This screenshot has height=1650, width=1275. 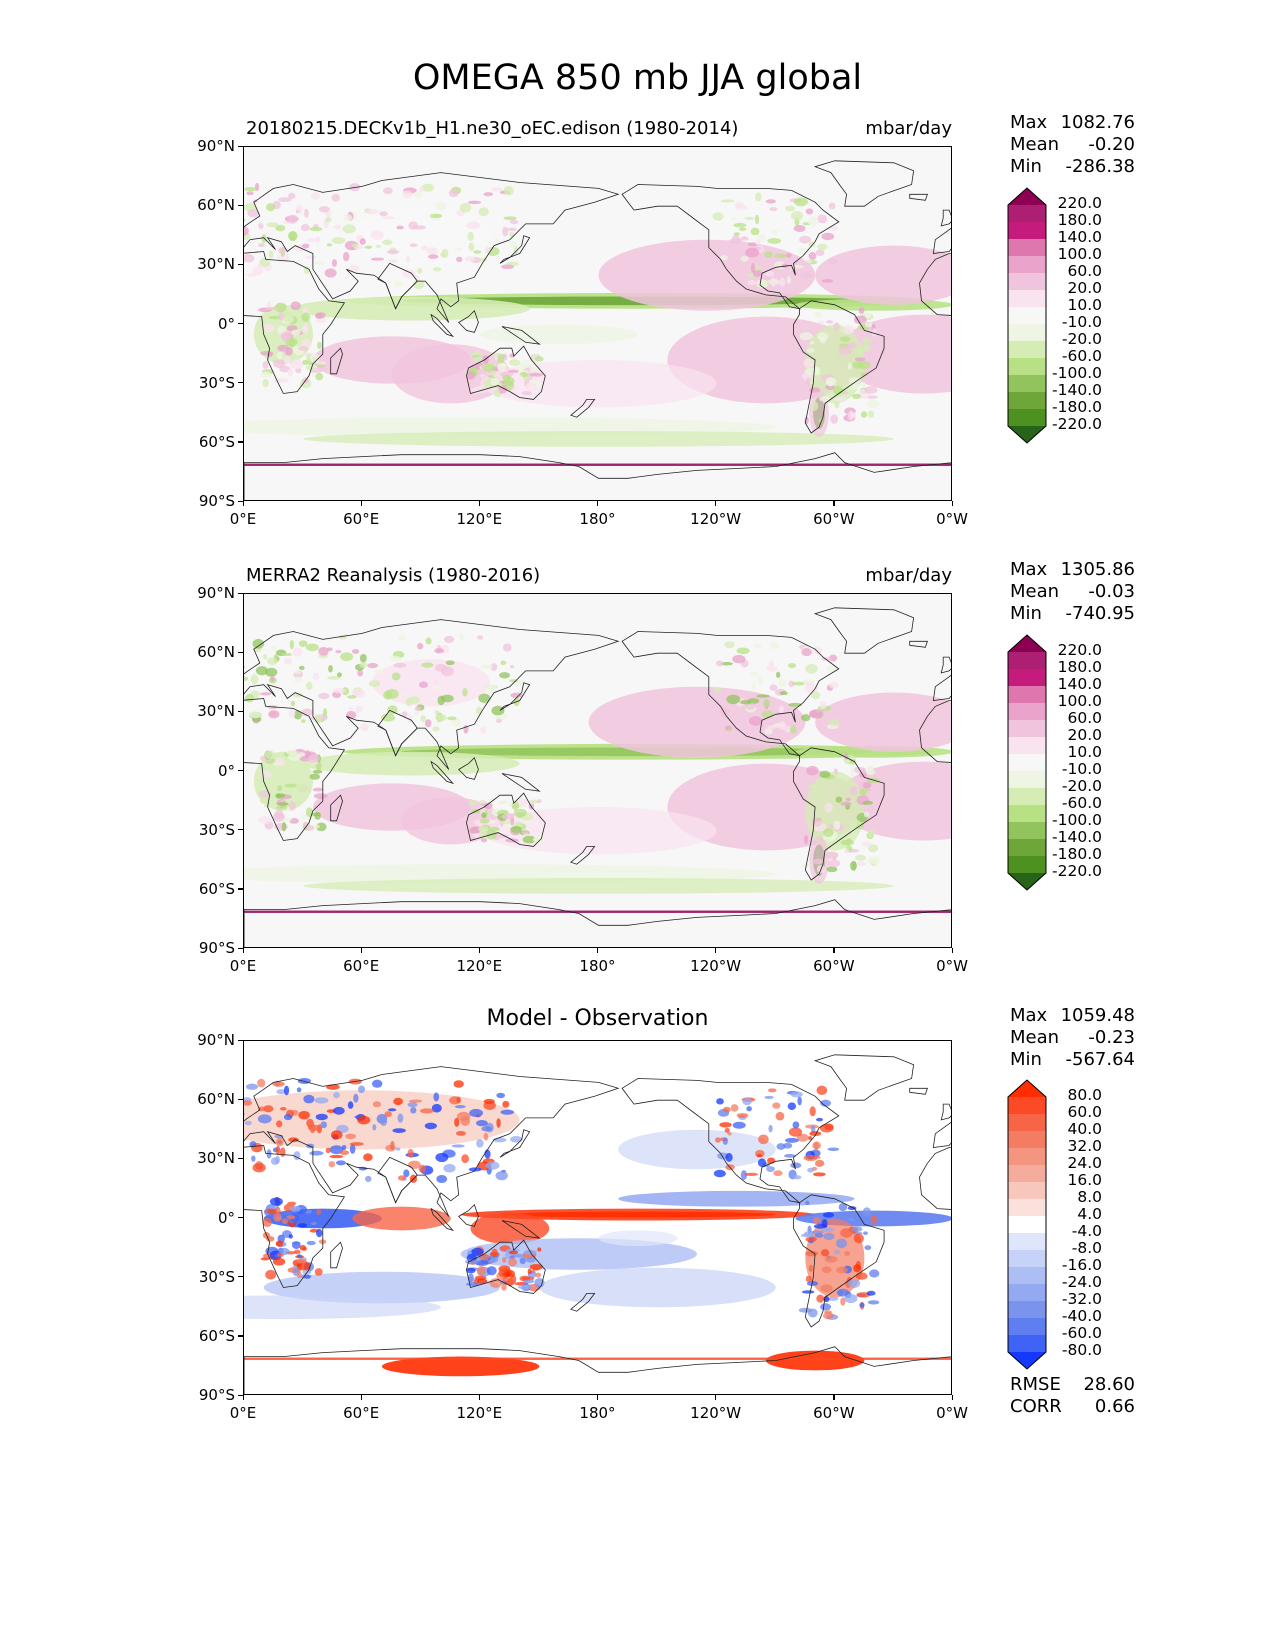 I want to click on stats-obs: Max 1305.86 Mean -0.03 Min -740.95, so click(x=1072, y=591).